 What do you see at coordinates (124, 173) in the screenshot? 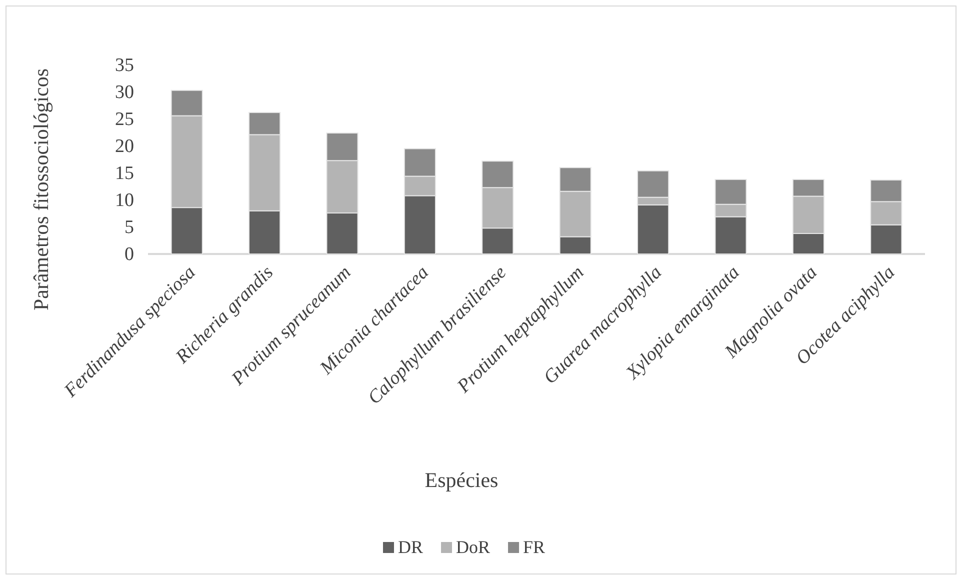
I see `y-tick-label: 15` at bounding box center [124, 173].